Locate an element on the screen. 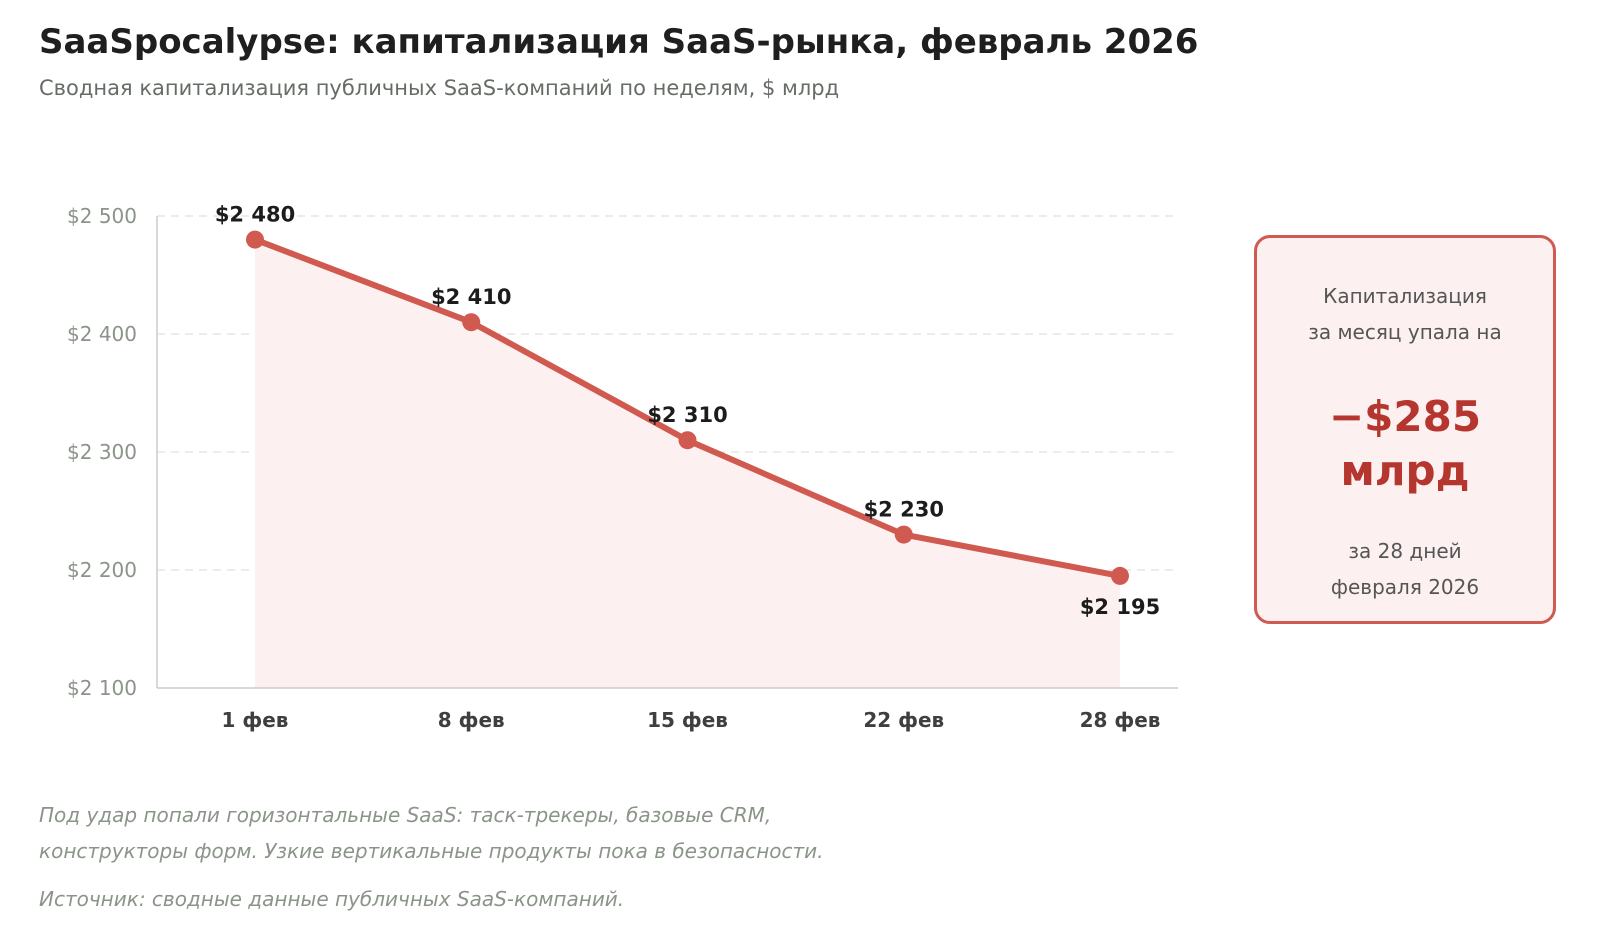  data-label: $2 230 is located at coordinates (904, 510).